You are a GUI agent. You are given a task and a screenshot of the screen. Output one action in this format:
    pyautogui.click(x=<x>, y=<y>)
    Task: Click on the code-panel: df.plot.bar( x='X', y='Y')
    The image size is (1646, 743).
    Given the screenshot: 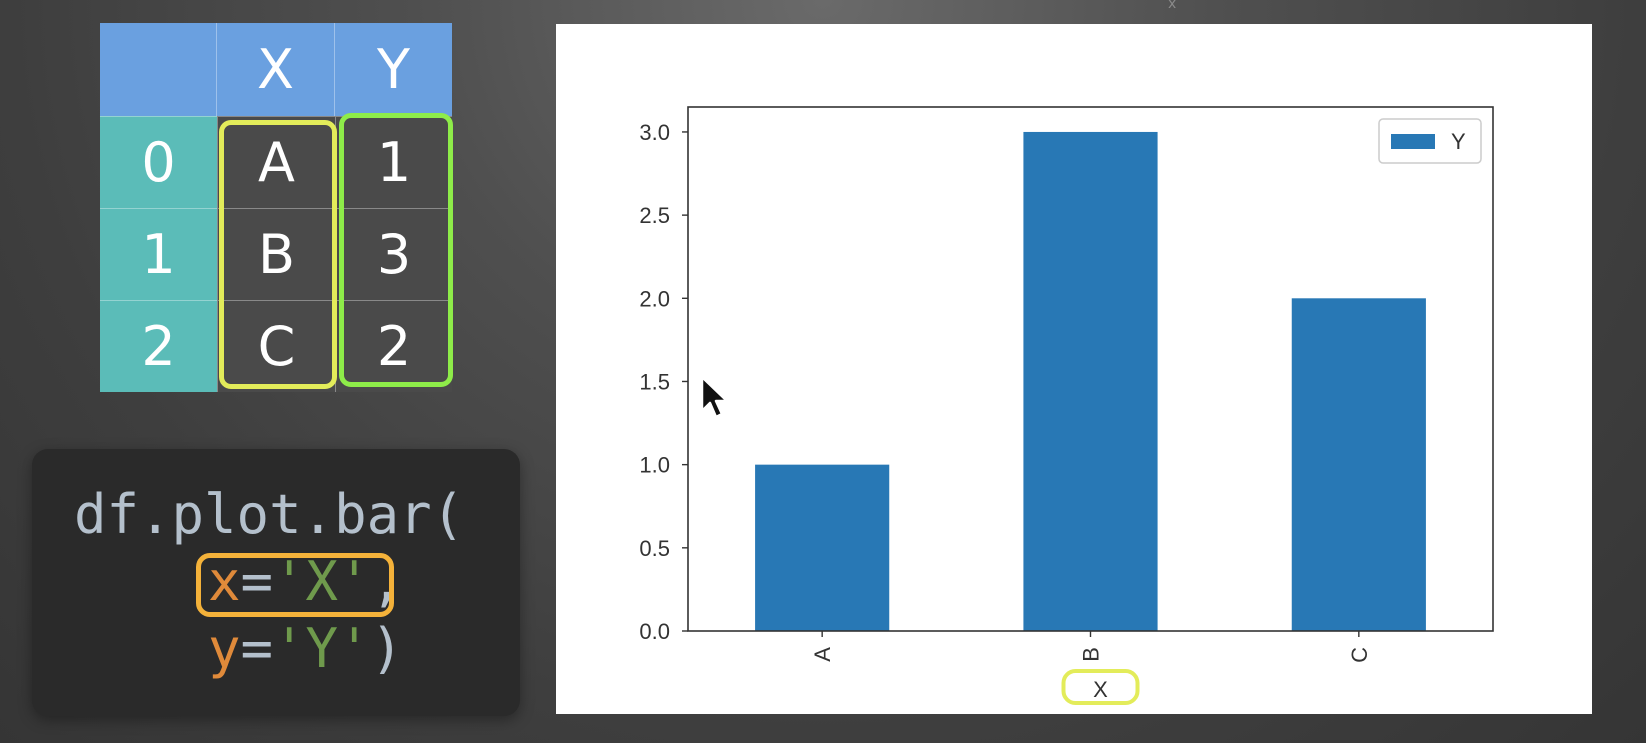 What is the action you would take?
    pyautogui.click(x=276, y=582)
    